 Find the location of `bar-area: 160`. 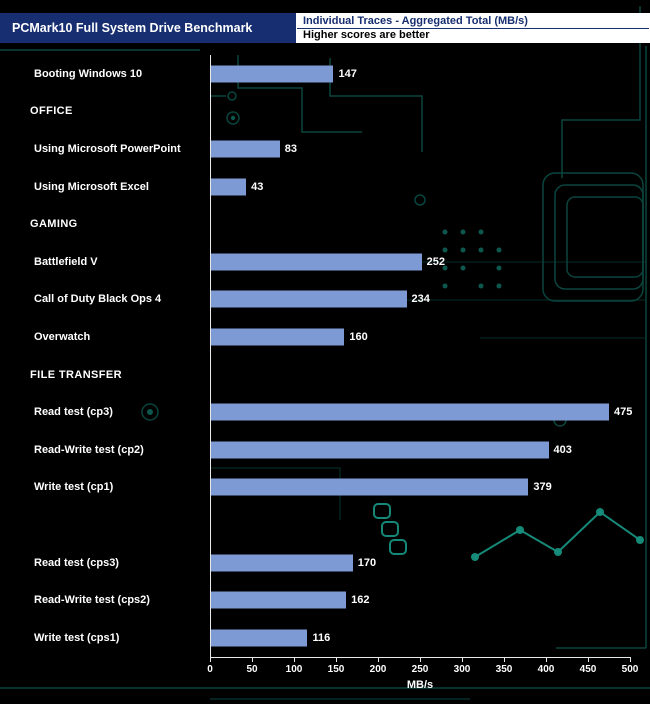

bar-area: 160 is located at coordinates (425, 337).